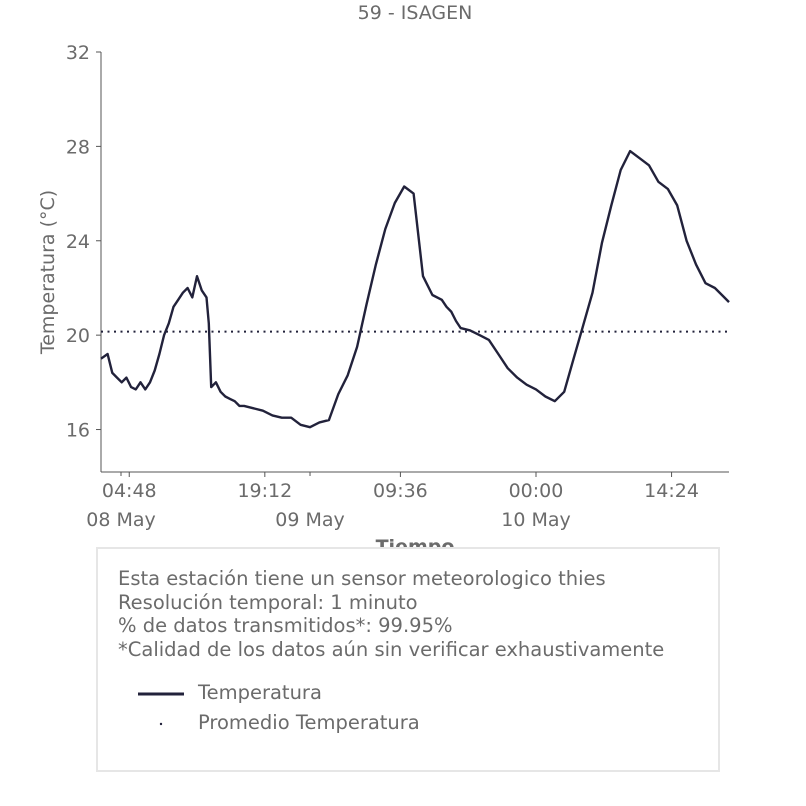 This screenshot has height=806, width=806. What do you see at coordinates (161, 694) in the screenshot?
I see `legend-swatch-solid` at bounding box center [161, 694].